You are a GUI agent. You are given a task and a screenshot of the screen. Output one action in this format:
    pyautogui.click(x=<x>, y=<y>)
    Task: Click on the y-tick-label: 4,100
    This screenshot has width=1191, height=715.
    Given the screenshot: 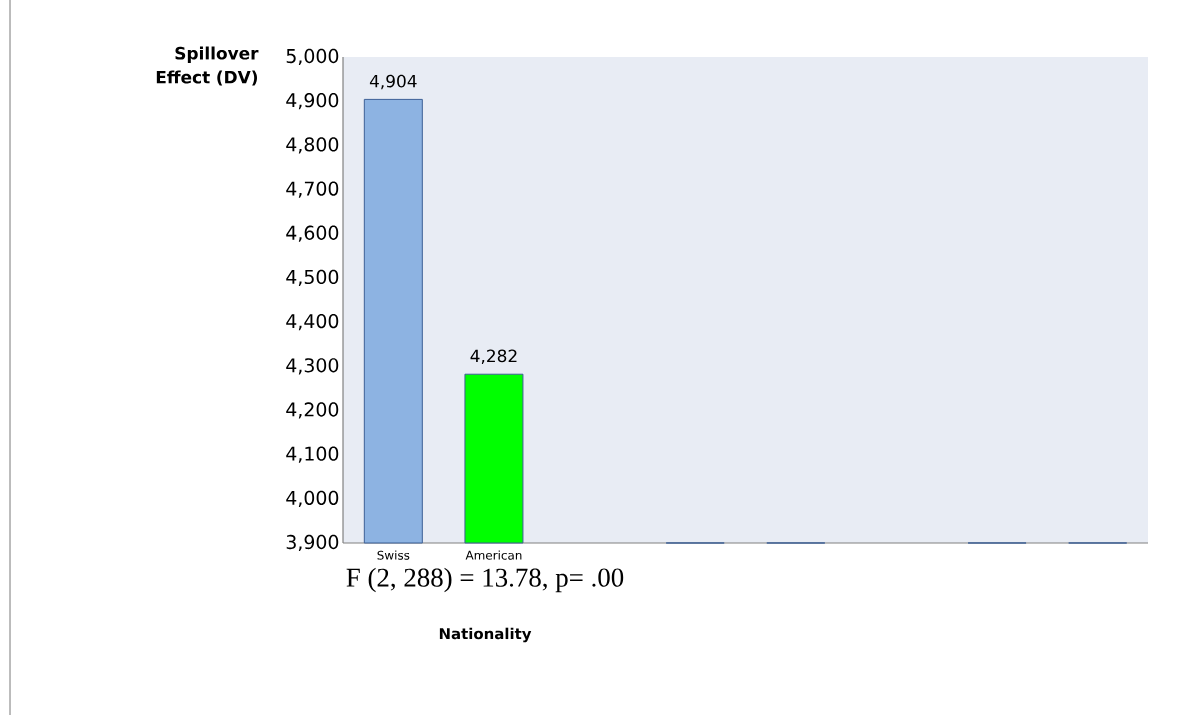 What is the action you would take?
    pyautogui.click(x=312, y=454)
    